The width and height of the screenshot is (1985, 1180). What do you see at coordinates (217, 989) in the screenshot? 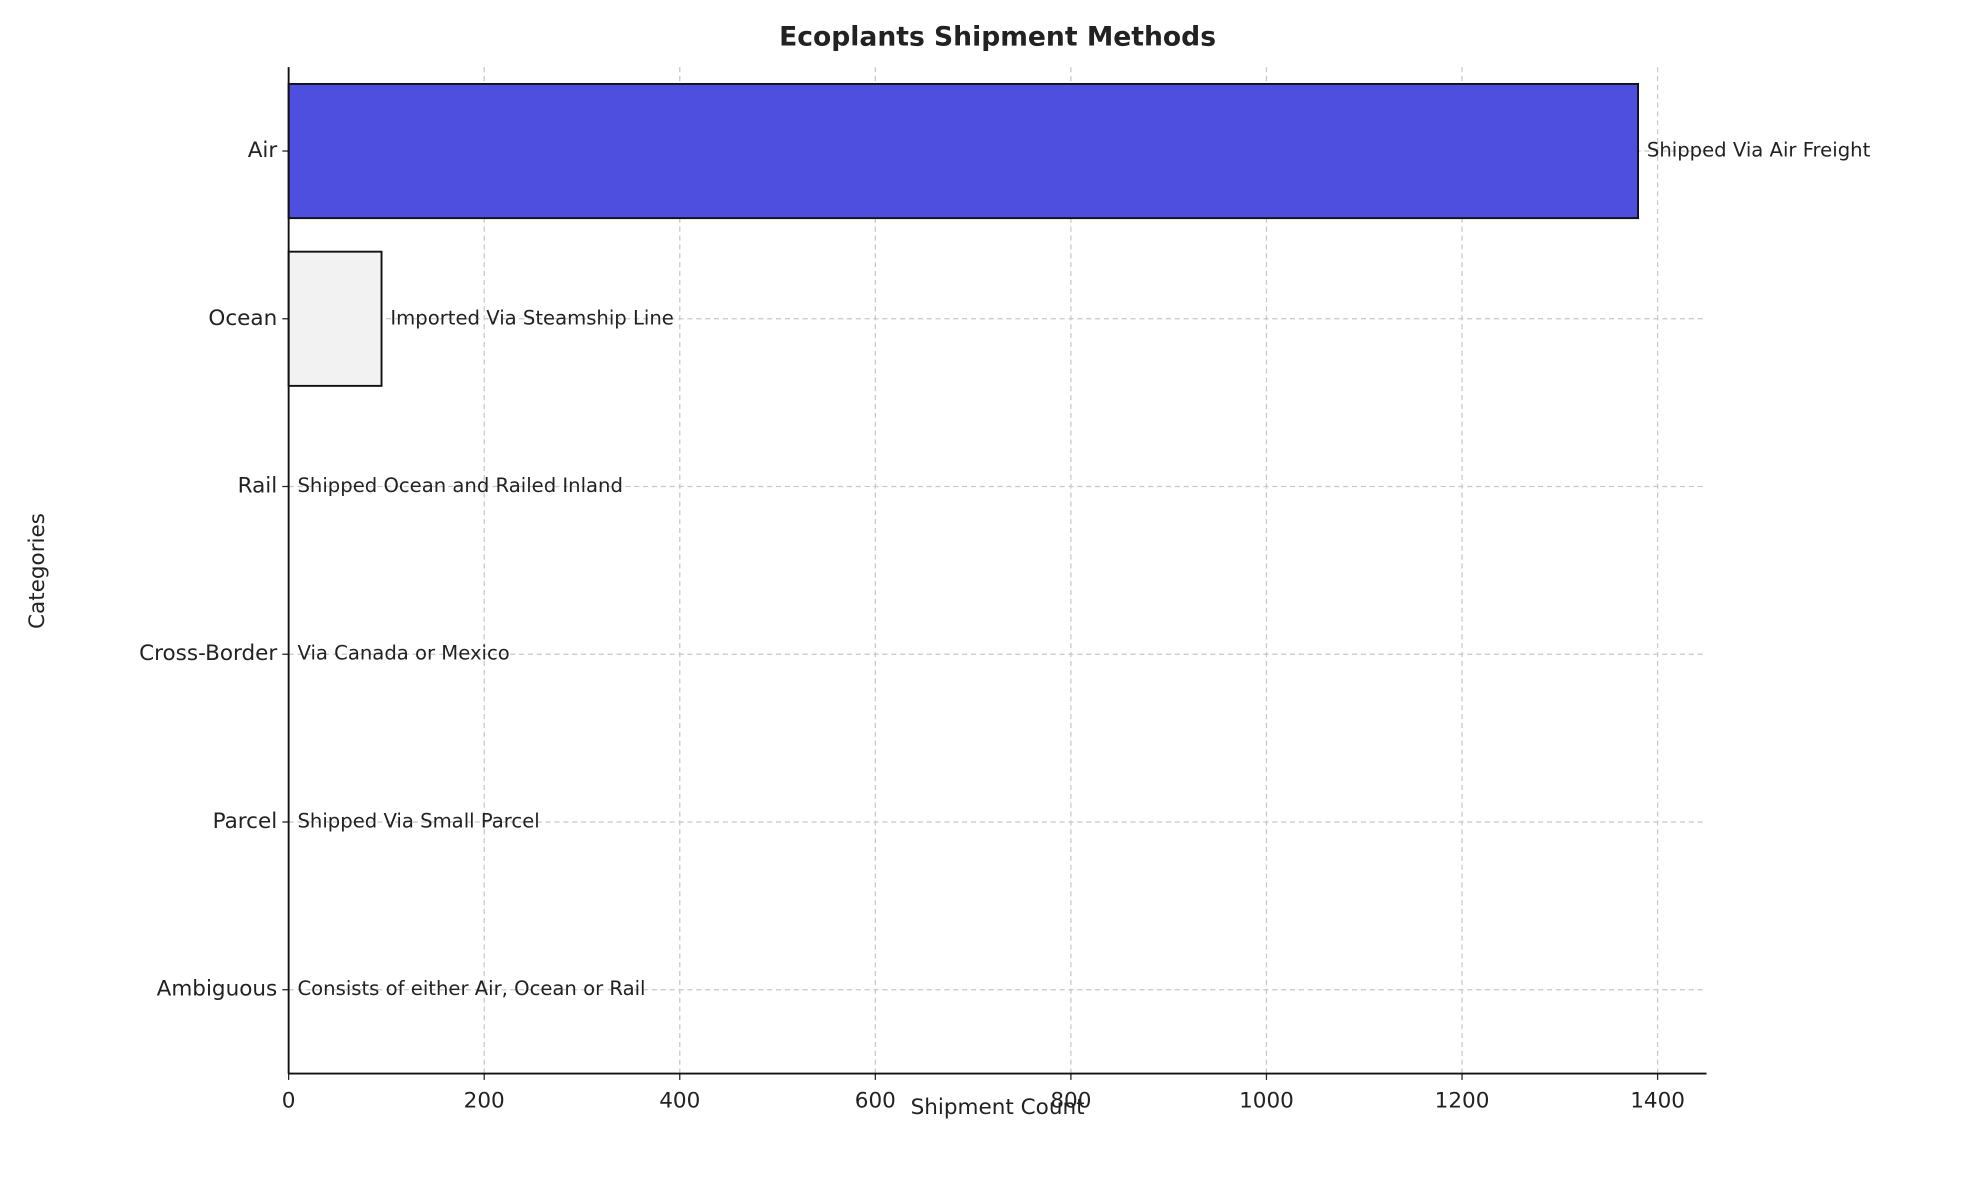
I see `y-tick-label: Ambiguous` at bounding box center [217, 989].